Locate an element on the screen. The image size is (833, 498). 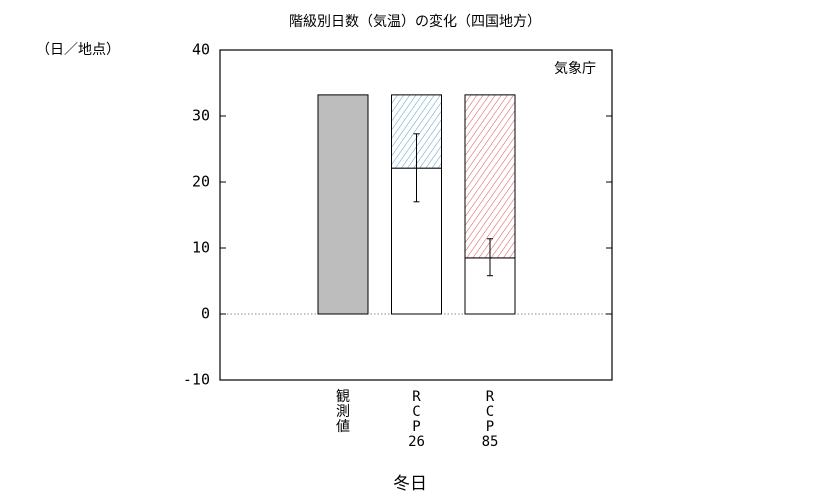
y-tick-label: 0 is located at coordinates (205, 314).